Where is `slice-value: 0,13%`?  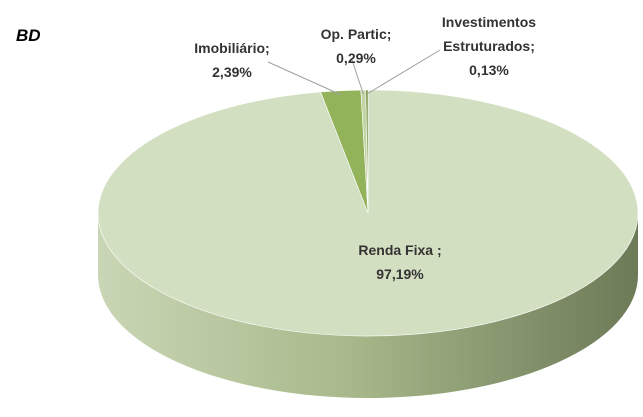
slice-value: 0,13% is located at coordinates (489, 70).